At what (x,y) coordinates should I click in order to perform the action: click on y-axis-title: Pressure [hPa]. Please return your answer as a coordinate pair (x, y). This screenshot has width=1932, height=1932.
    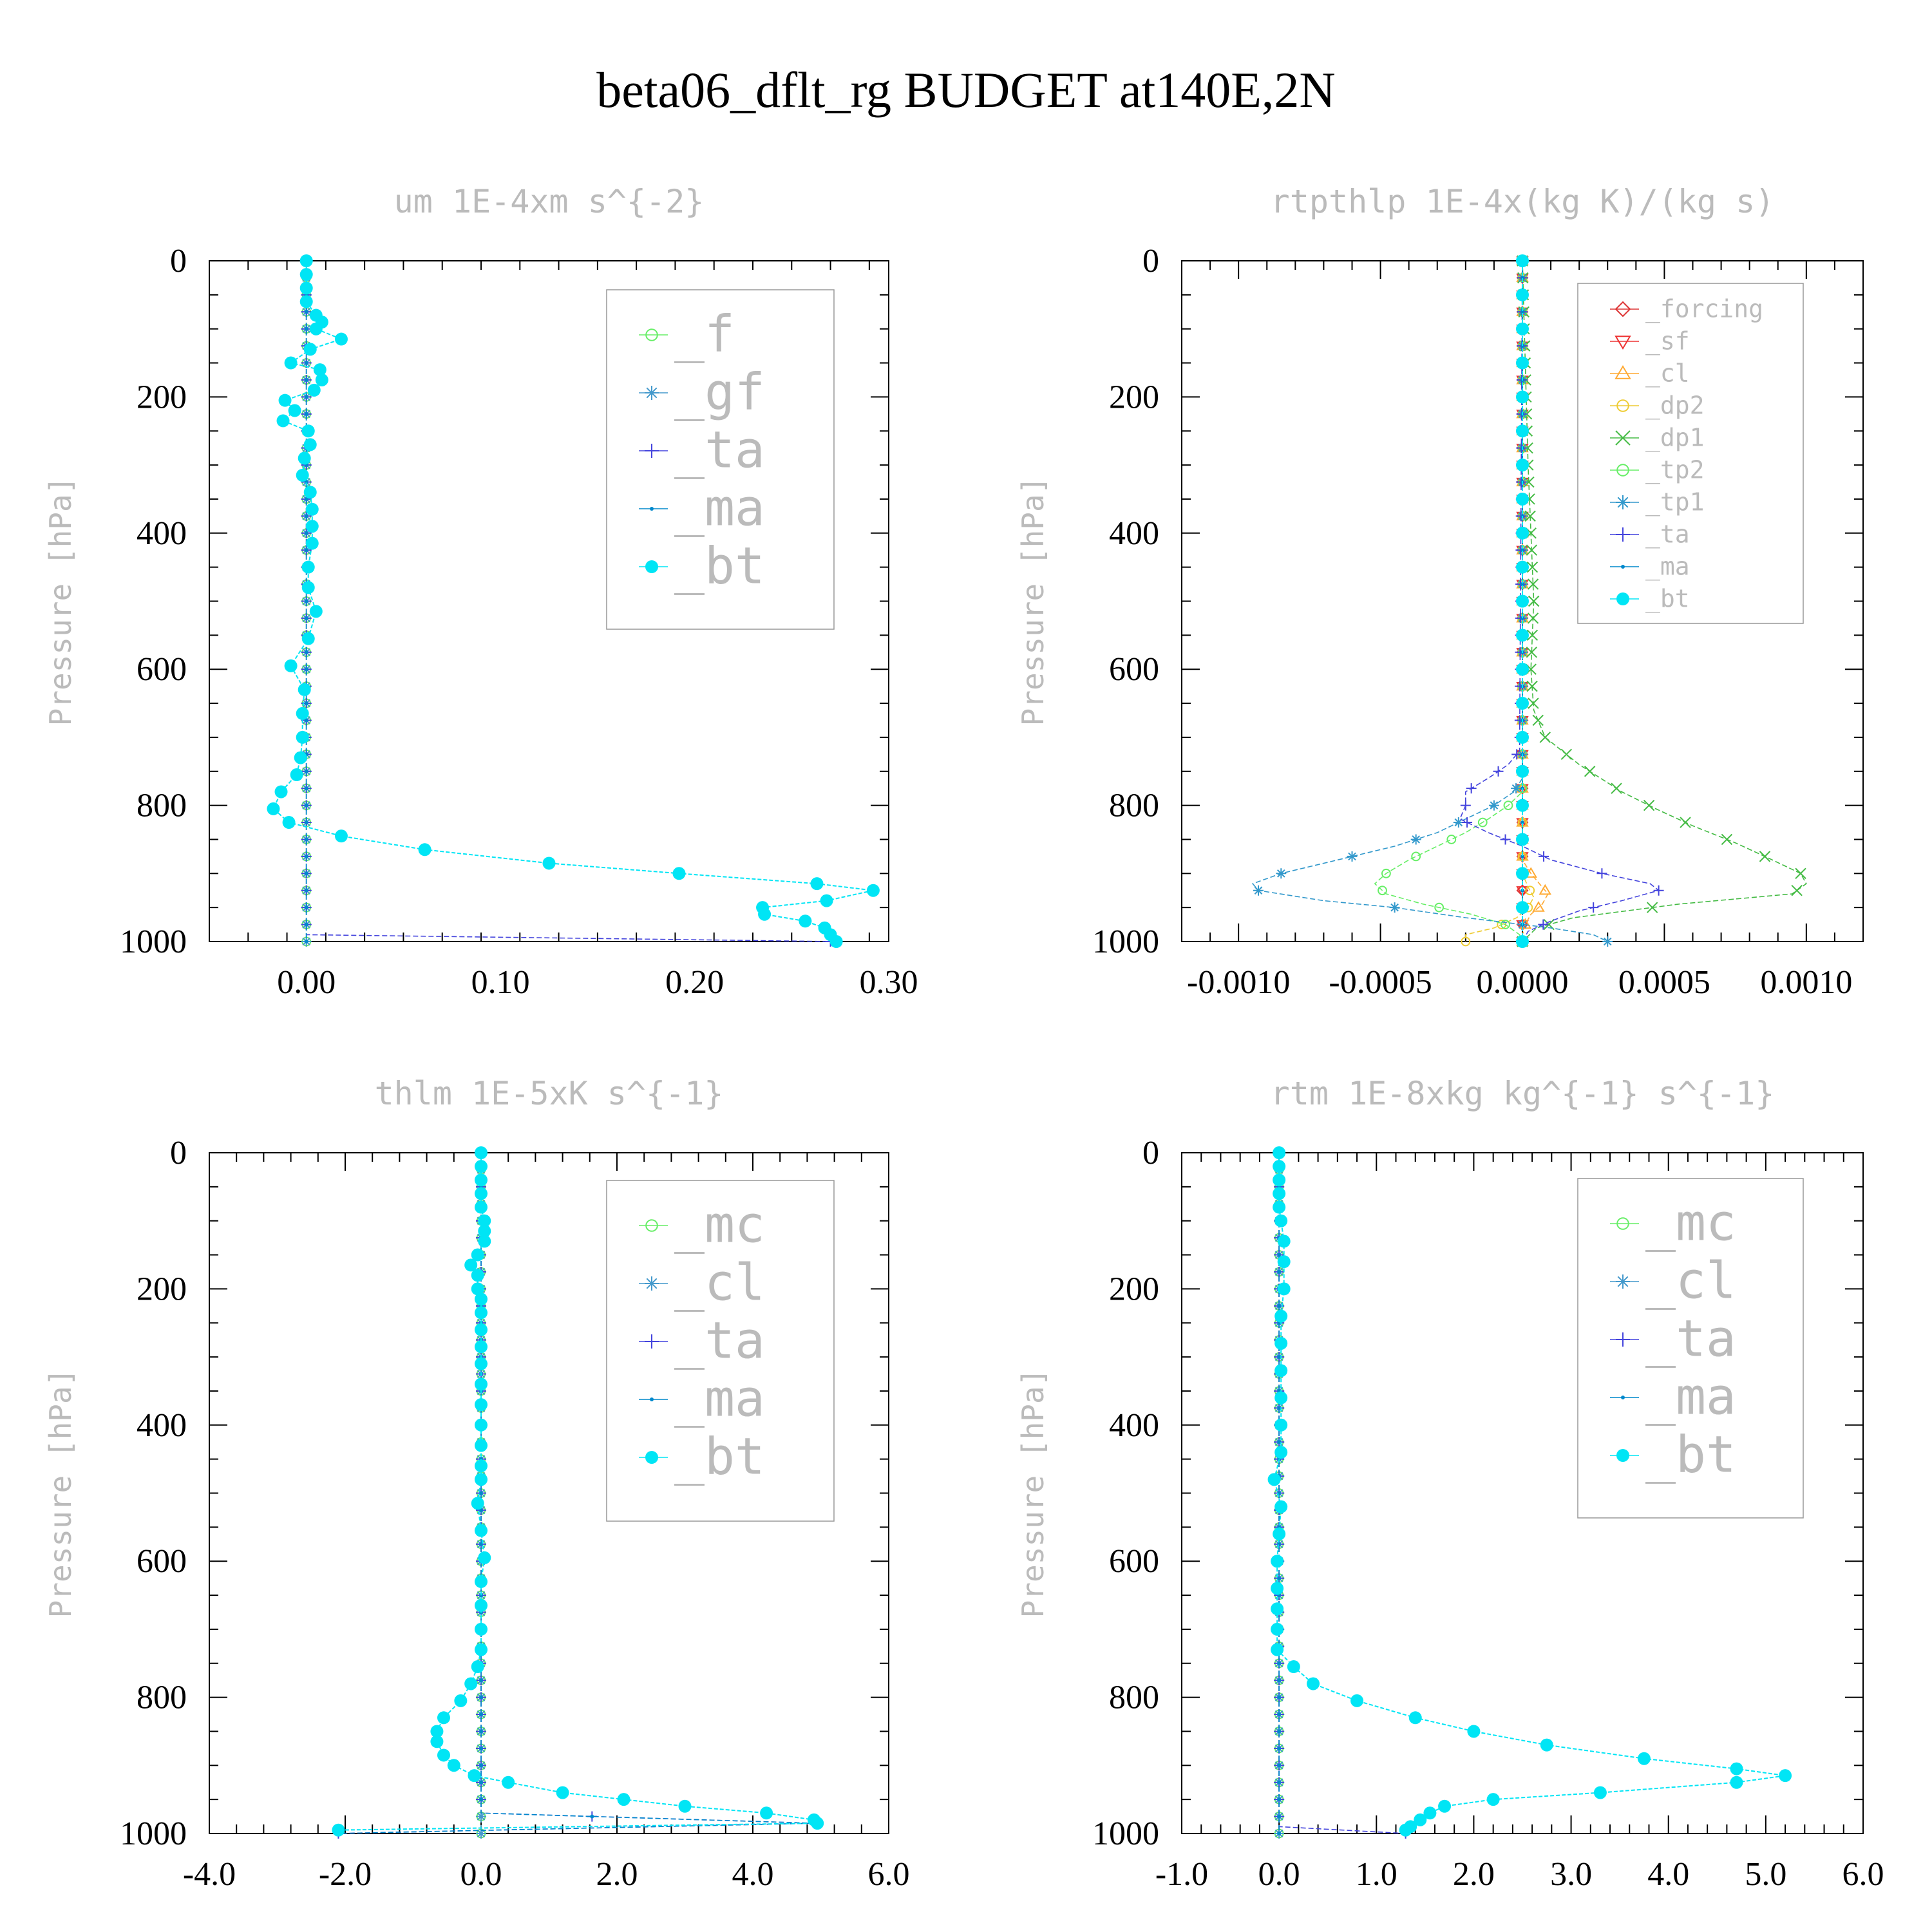
    Looking at the image, I should click on (60, 1493).